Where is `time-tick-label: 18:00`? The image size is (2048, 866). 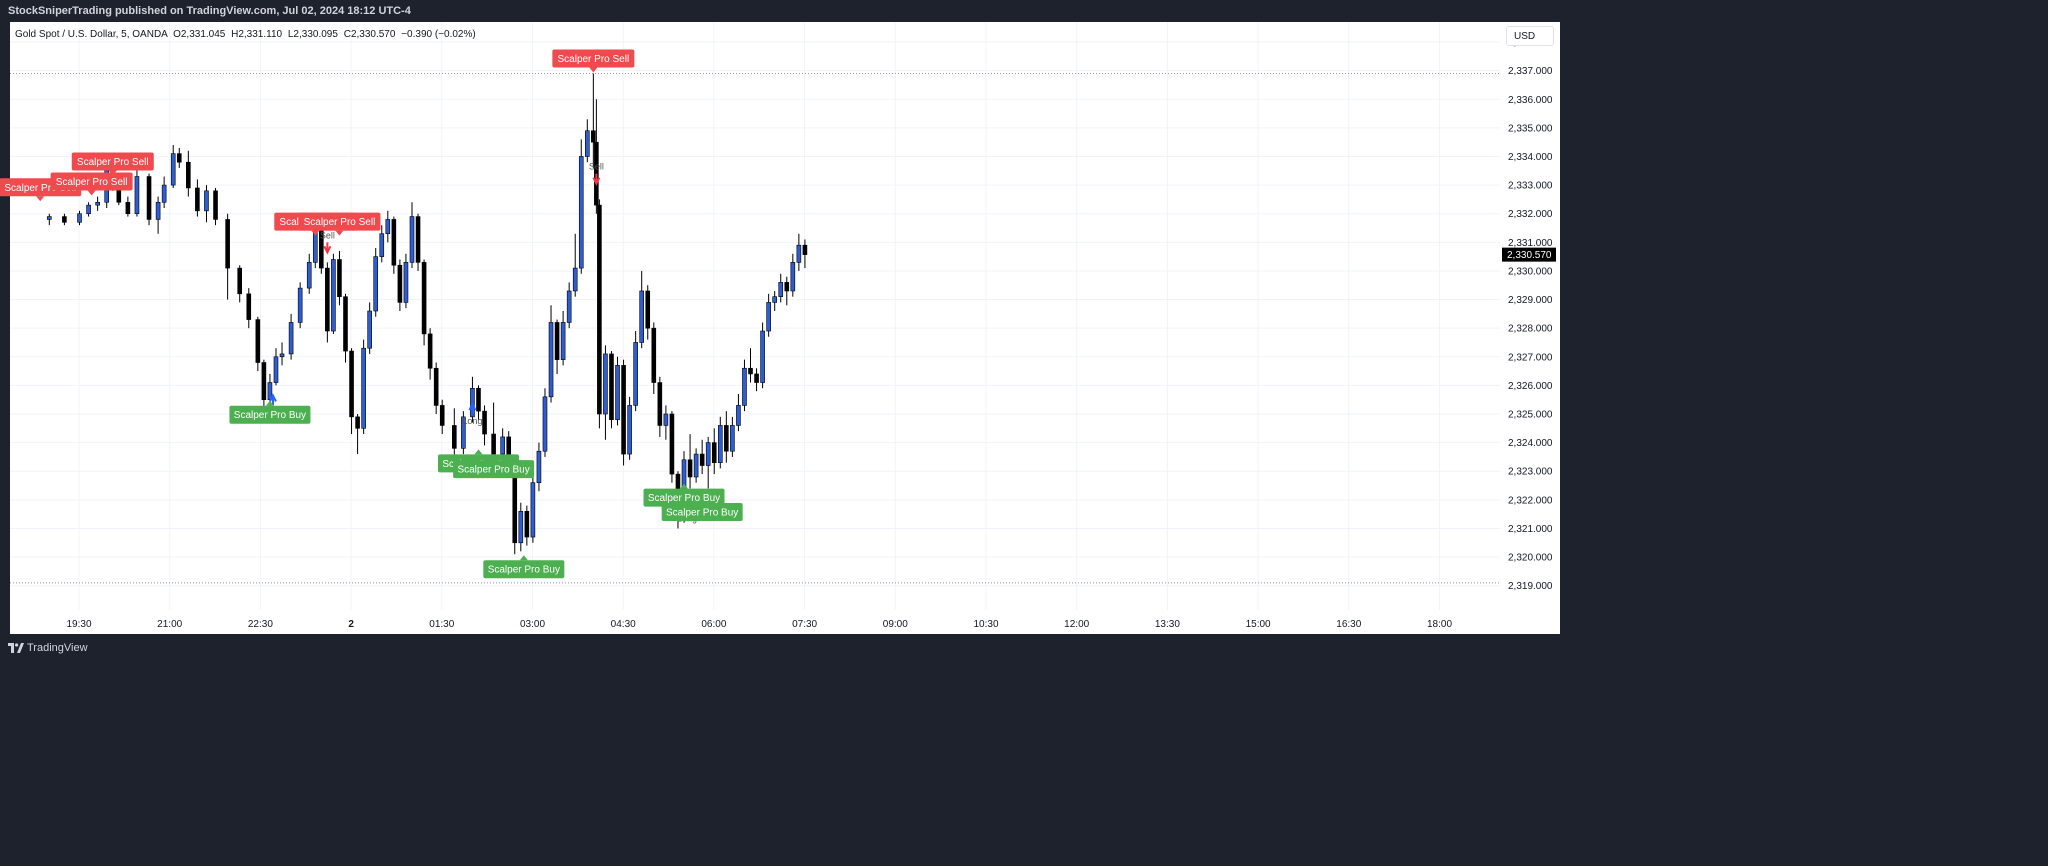 time-tick-label: 18:00 is located at coordinates (1439, 624).